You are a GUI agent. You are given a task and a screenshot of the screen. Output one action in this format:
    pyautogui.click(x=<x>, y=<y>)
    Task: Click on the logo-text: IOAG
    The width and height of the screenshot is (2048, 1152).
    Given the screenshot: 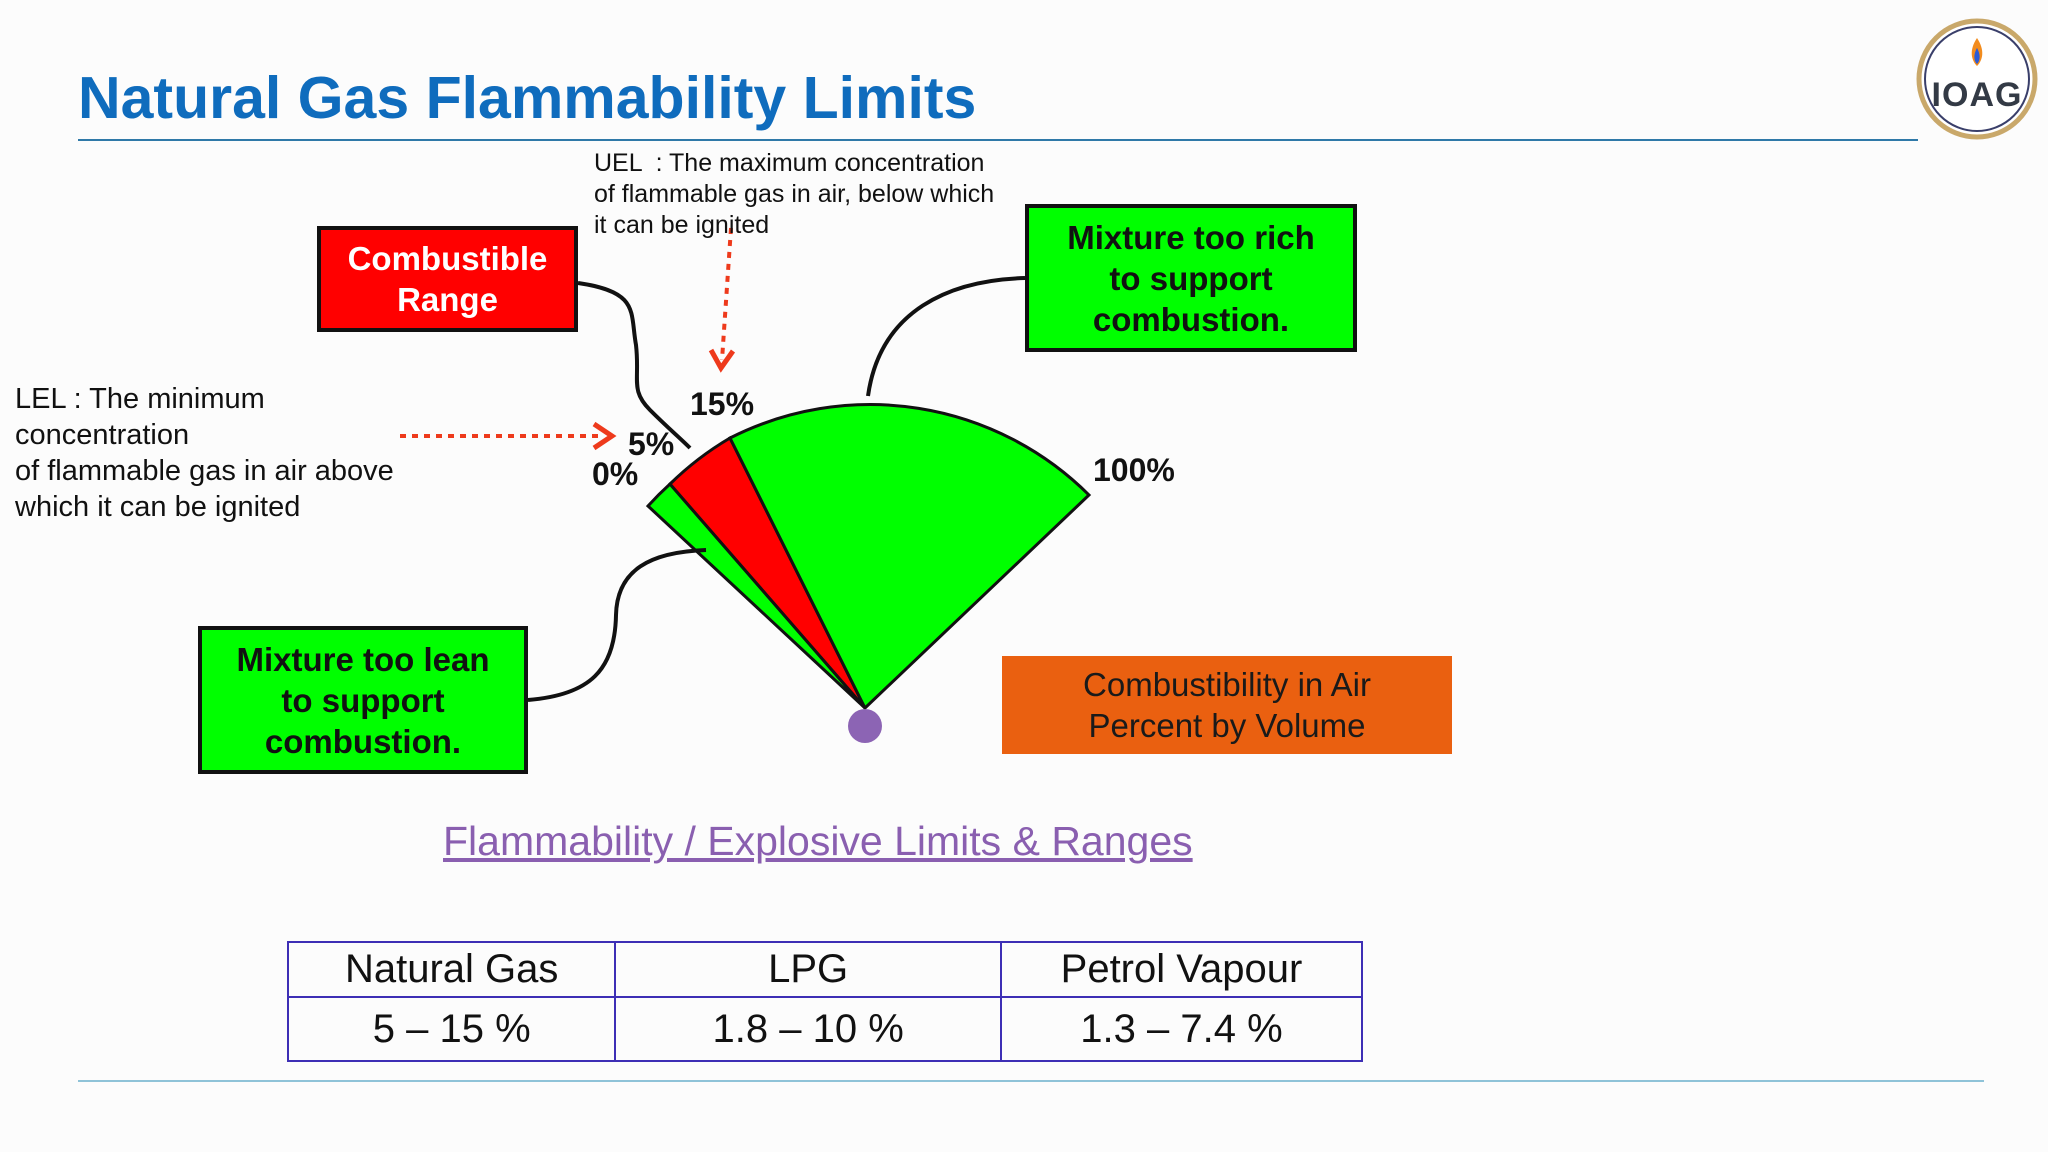 What is the action you would take?
    pyautogui.click(x=1977, y=95)
    